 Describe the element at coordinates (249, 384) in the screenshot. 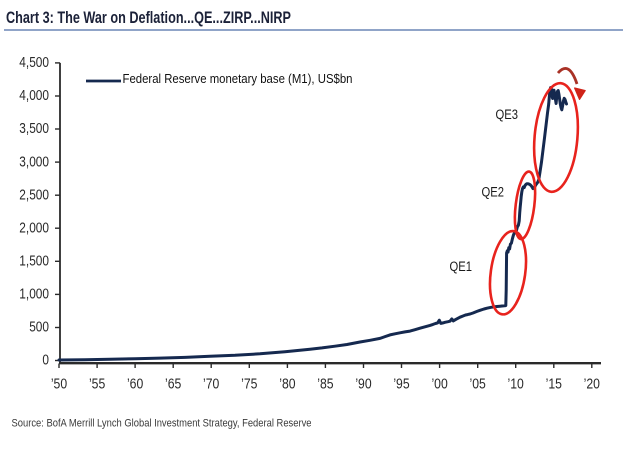

I see `svg-text: ’75` at that location.